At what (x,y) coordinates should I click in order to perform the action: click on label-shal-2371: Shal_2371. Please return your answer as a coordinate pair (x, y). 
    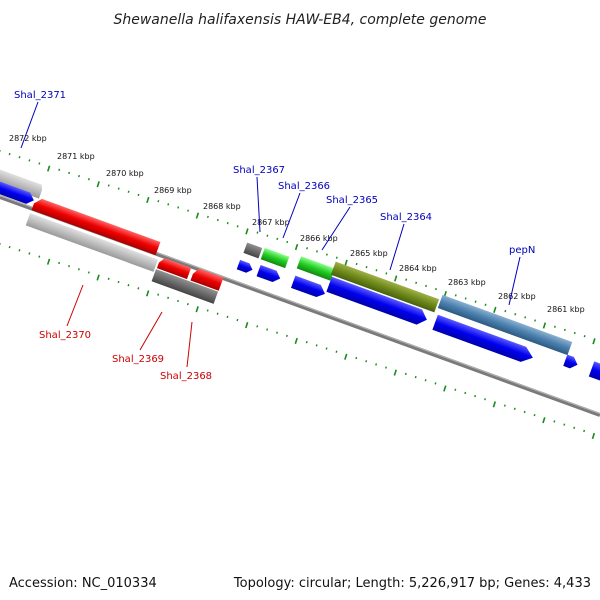
    Looking at the image, I should click on (40, 95).